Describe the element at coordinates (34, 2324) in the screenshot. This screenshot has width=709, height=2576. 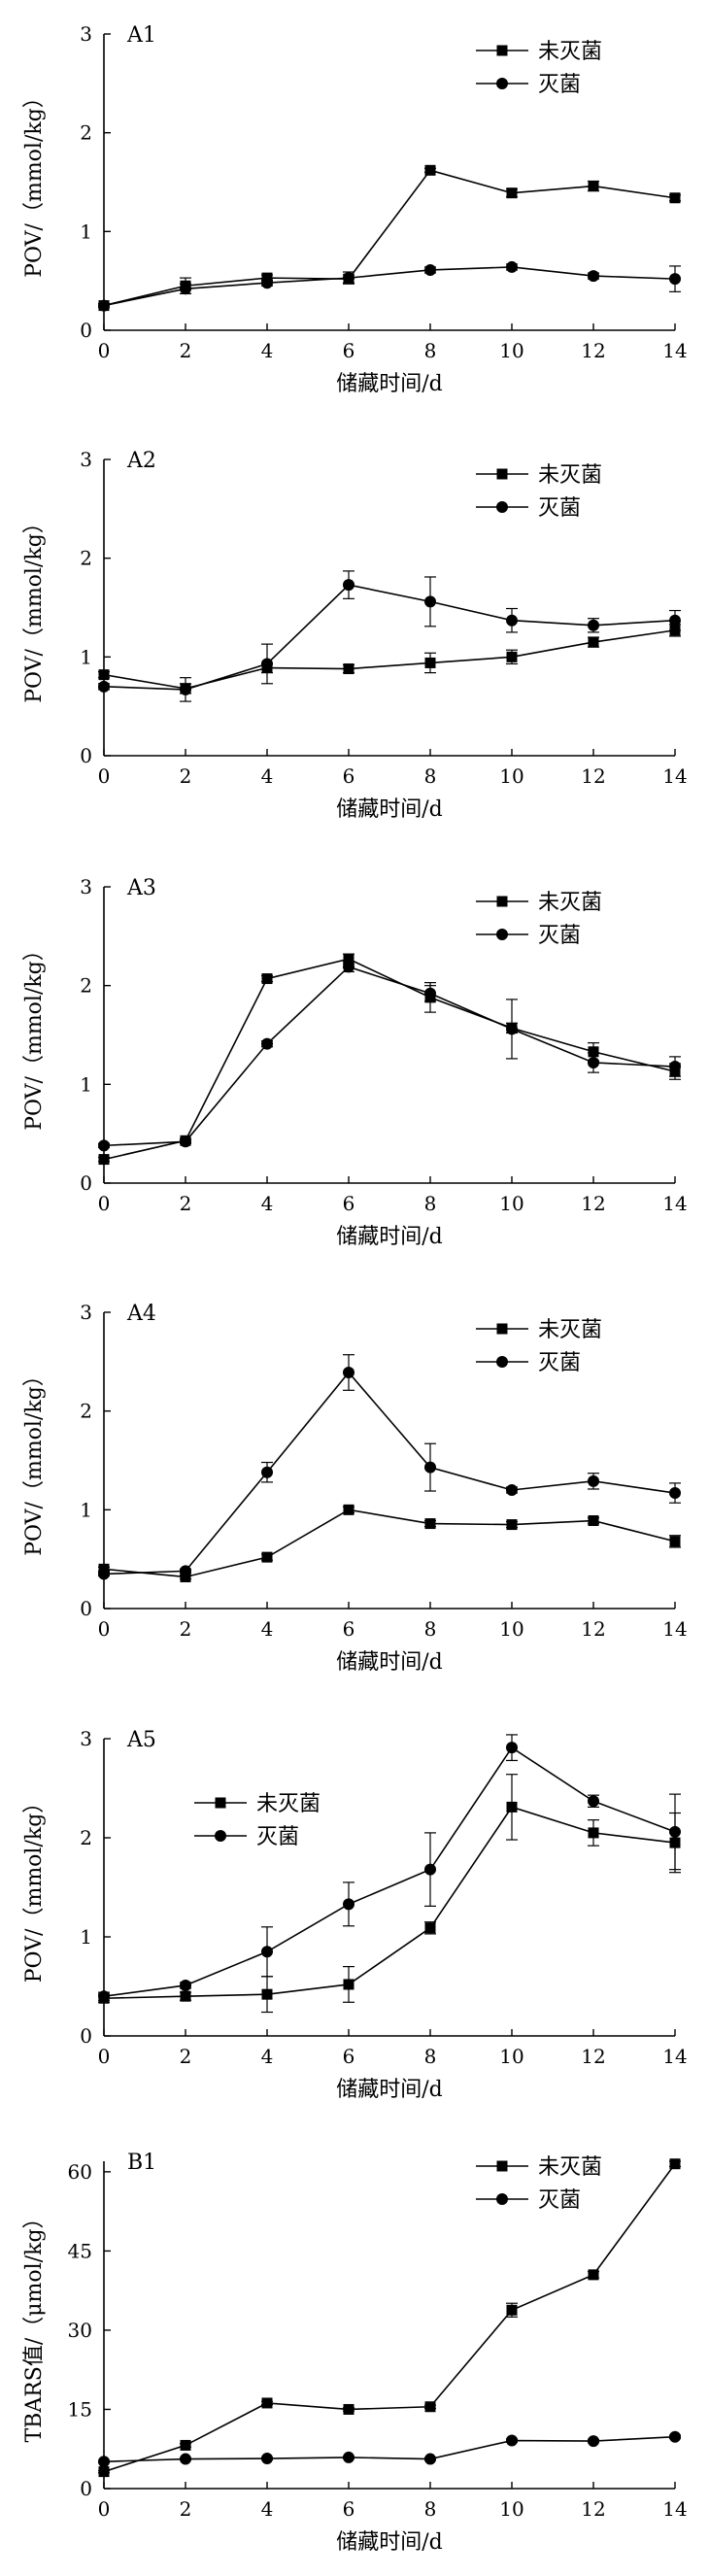
I see `y-axis-label: TBARS值/（μmol/kg）` at that location.